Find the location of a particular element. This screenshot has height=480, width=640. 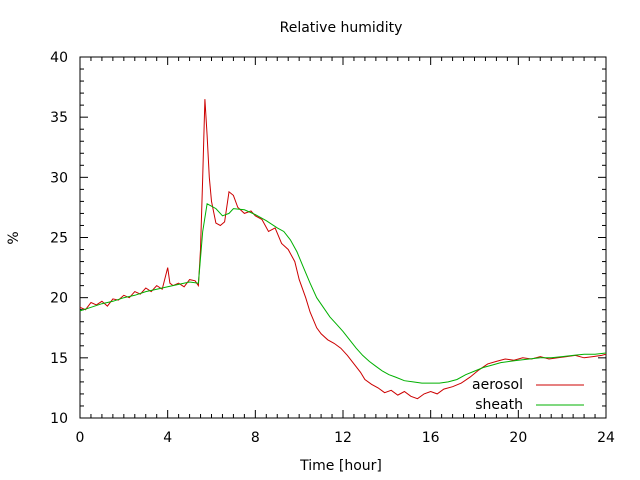

legend: aerosol sheath is located at coordinates (528, 395).